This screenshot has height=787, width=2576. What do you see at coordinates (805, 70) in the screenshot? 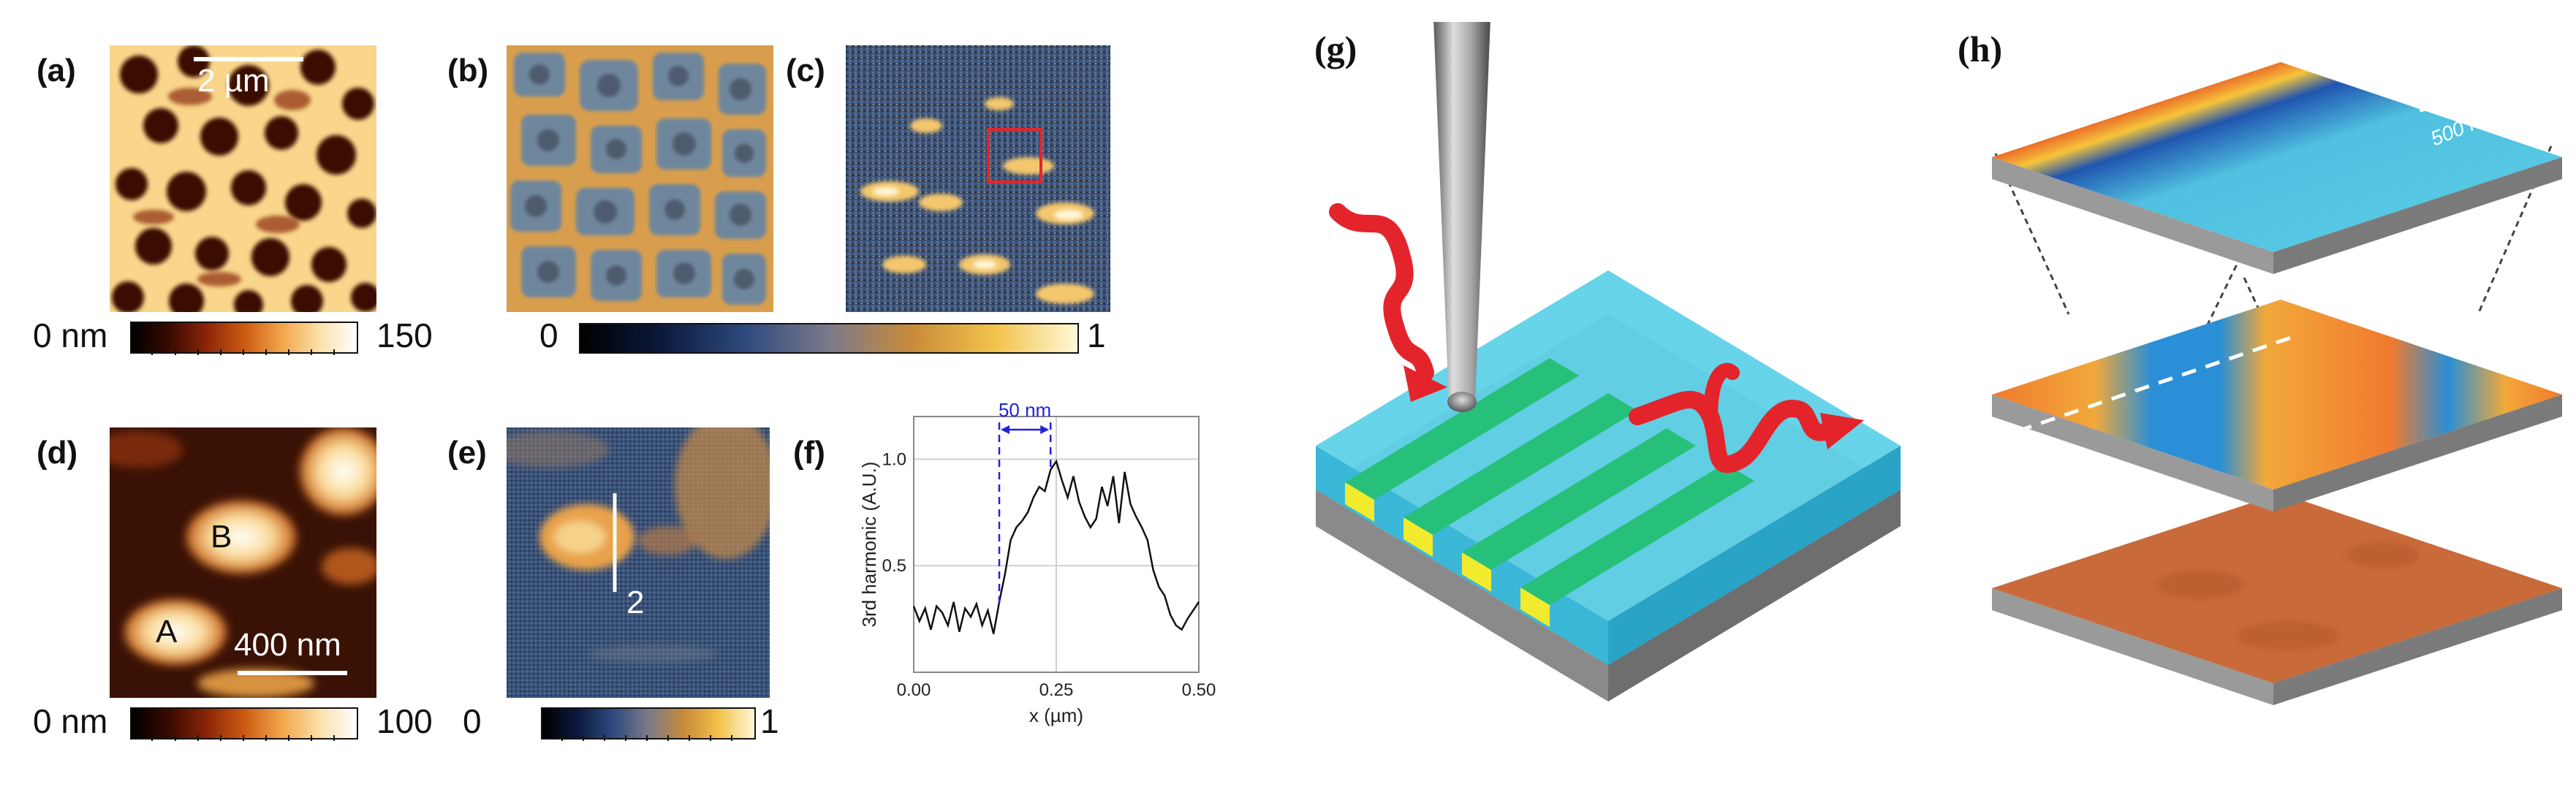
I see `panel-label-c: (c)` at bounding box center [805, 70].